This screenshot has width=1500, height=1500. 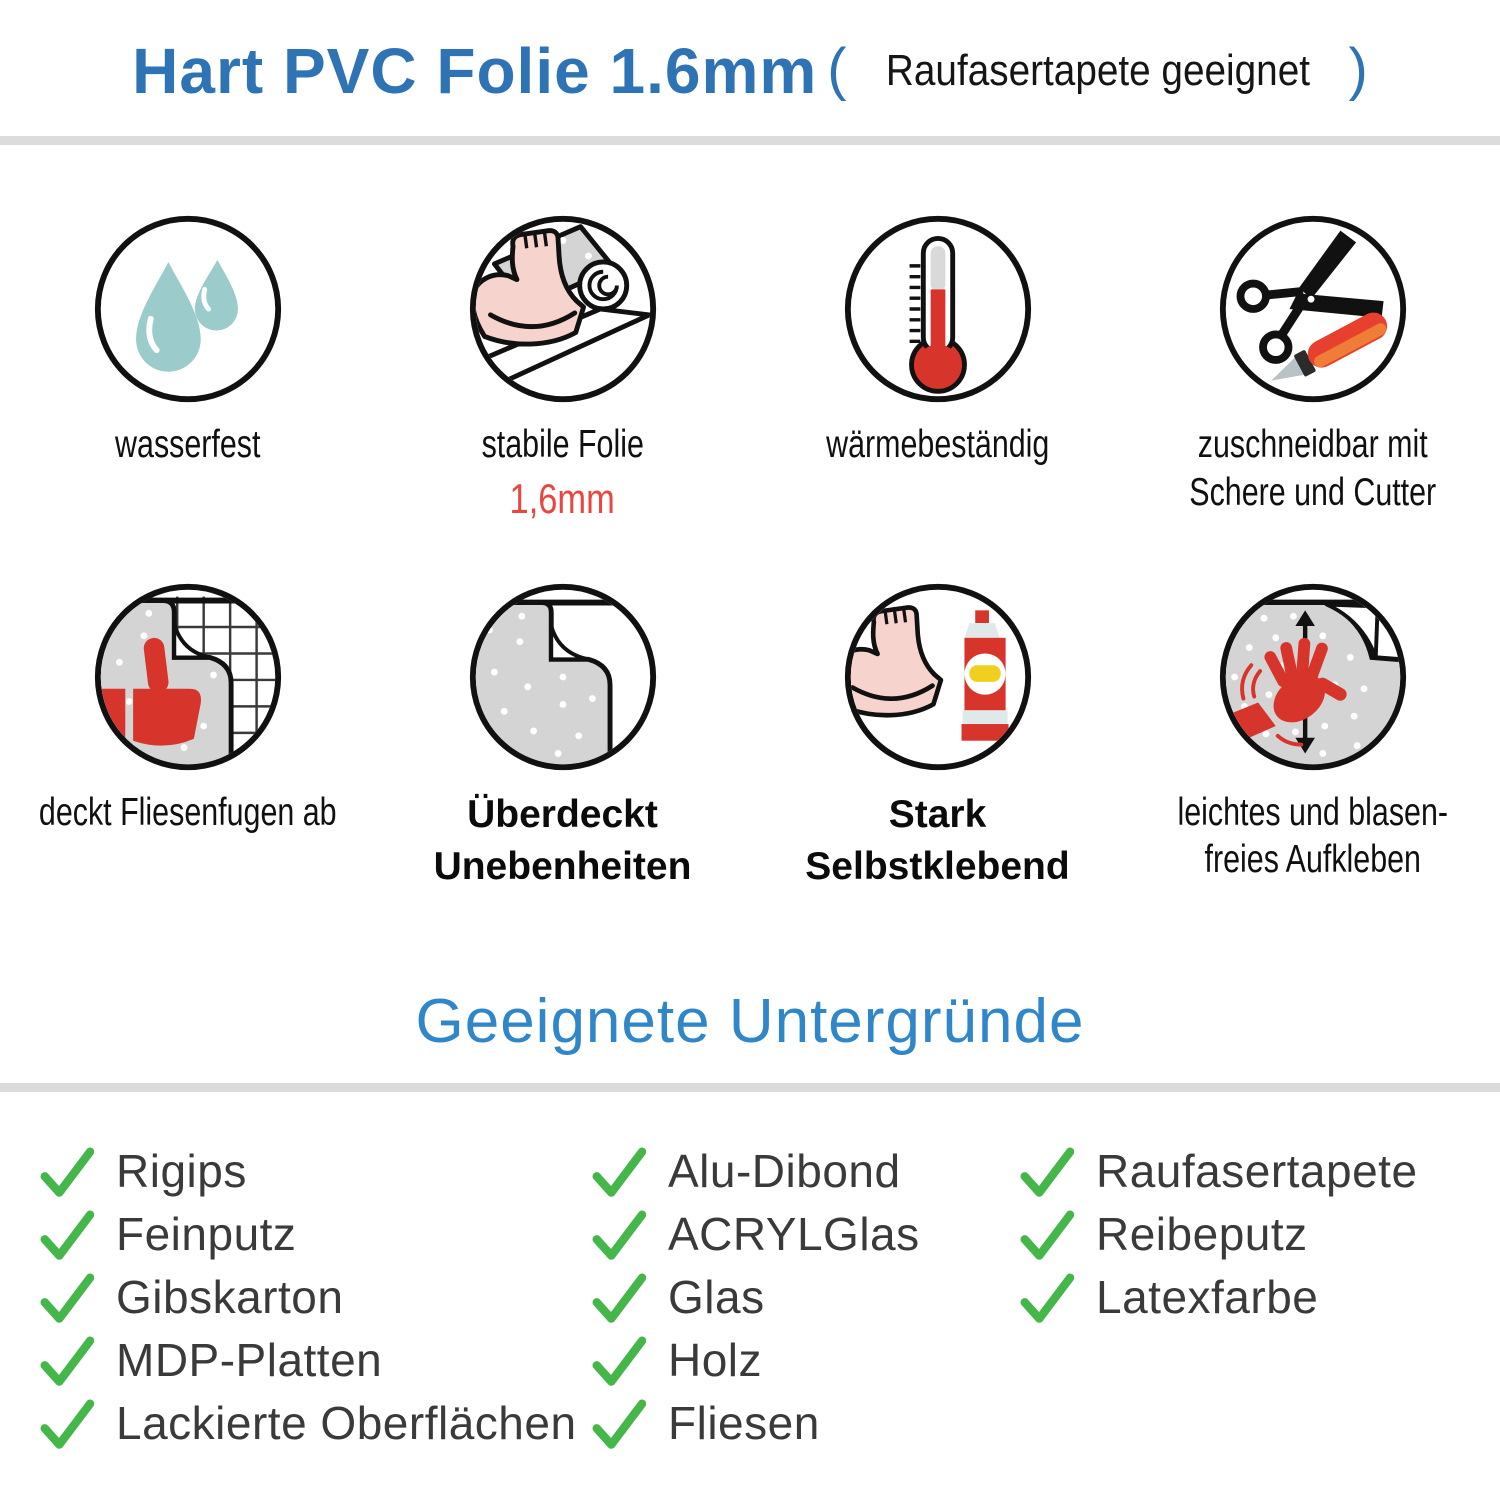 What do you see at coordinates (187, 444) in the screenshot?
I see `feature-label: wasserfest` at bounding box center [187, 444].